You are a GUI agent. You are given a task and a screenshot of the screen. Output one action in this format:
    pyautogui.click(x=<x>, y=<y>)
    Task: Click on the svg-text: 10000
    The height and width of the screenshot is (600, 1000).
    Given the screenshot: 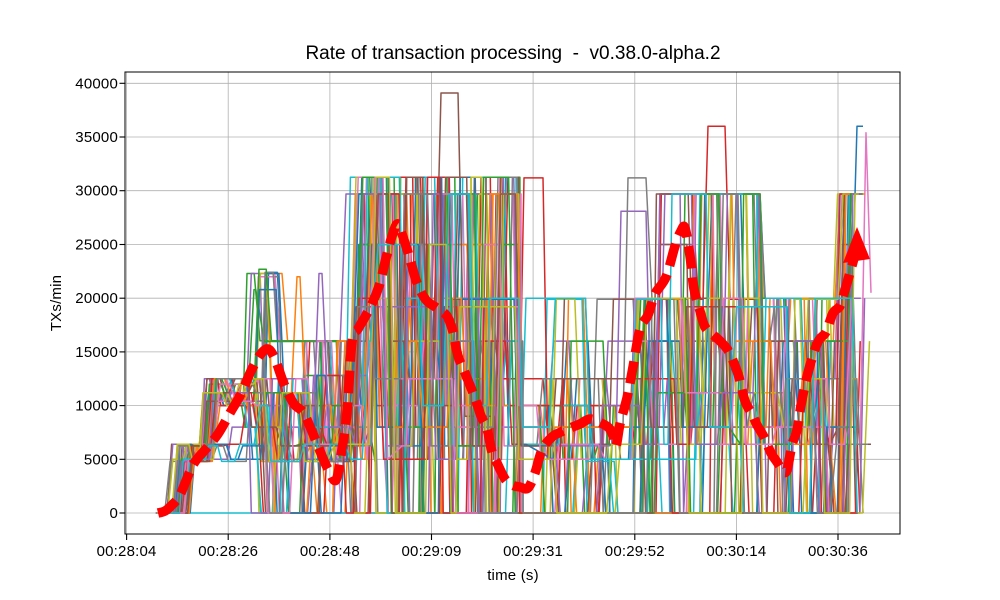 What is the action you would take?
    pyautogui.click(x=96, y=406)
    